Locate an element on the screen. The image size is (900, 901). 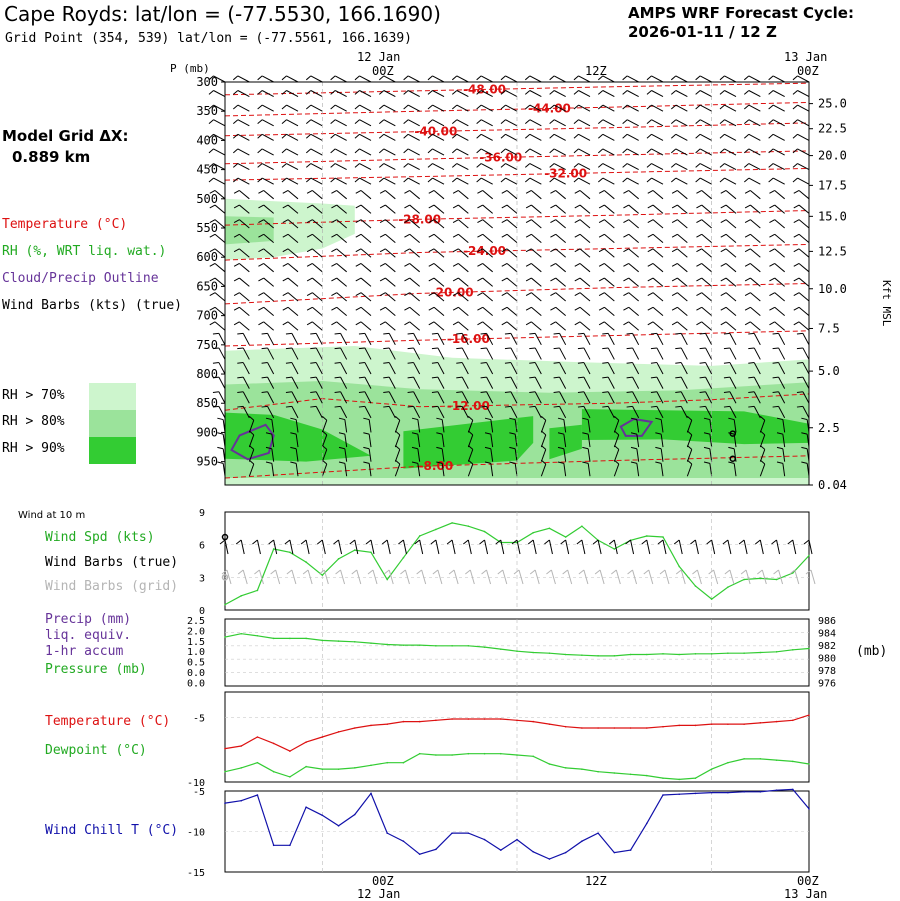
wind-ytick-label: 6 is located at coordinates (202, 546).